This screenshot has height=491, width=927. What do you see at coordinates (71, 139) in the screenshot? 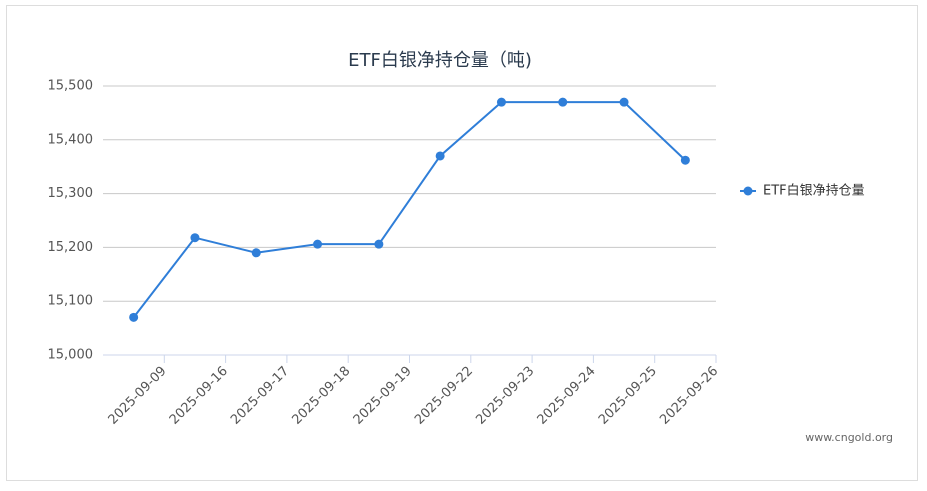
I see `y-tick-label: 15,400` at bounding box center [71, 139].